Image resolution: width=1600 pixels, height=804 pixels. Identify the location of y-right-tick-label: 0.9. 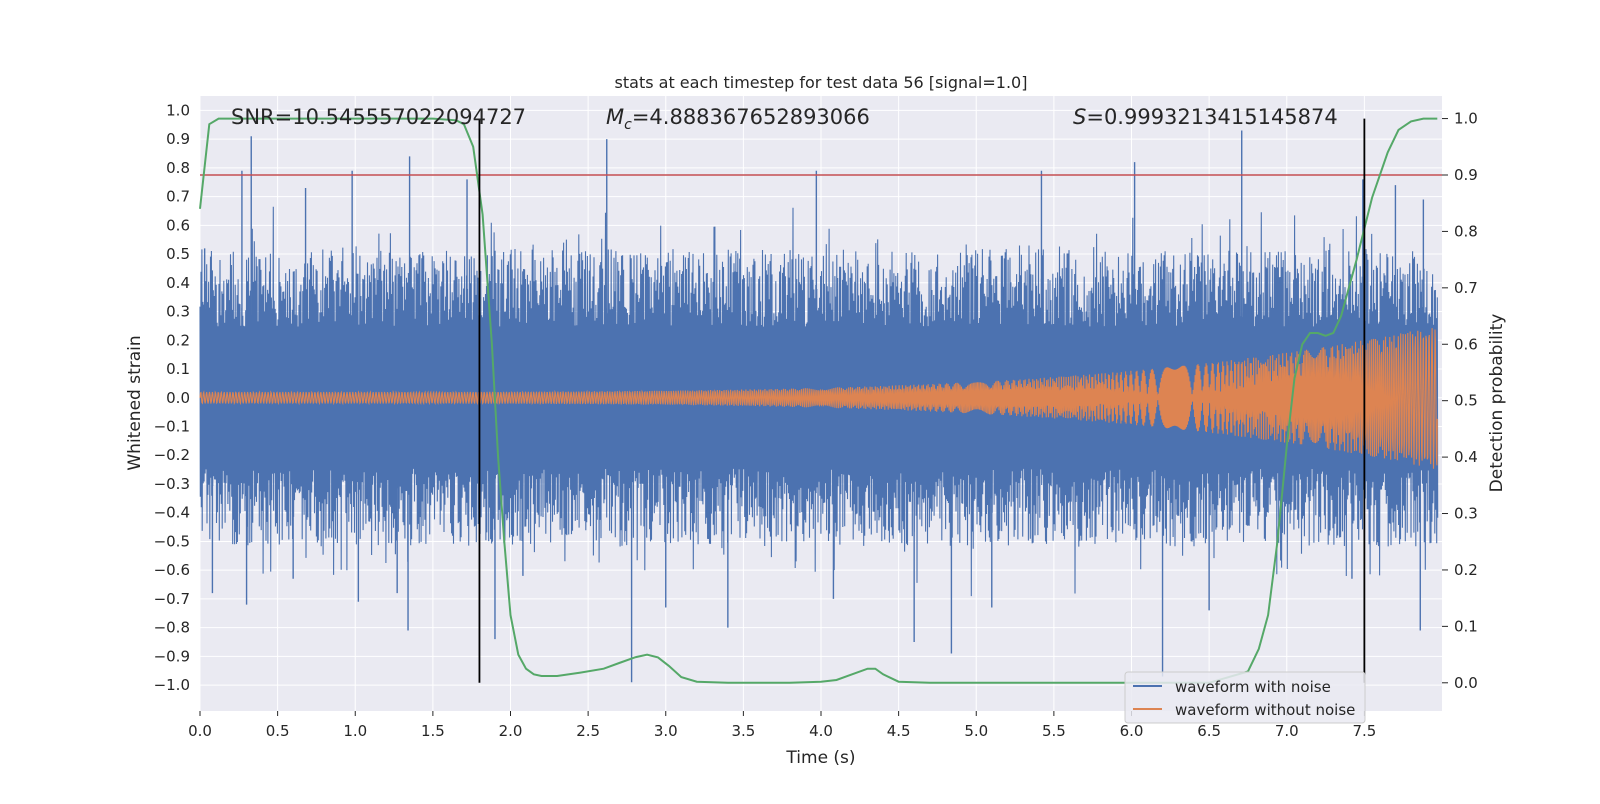
(1466, 175).